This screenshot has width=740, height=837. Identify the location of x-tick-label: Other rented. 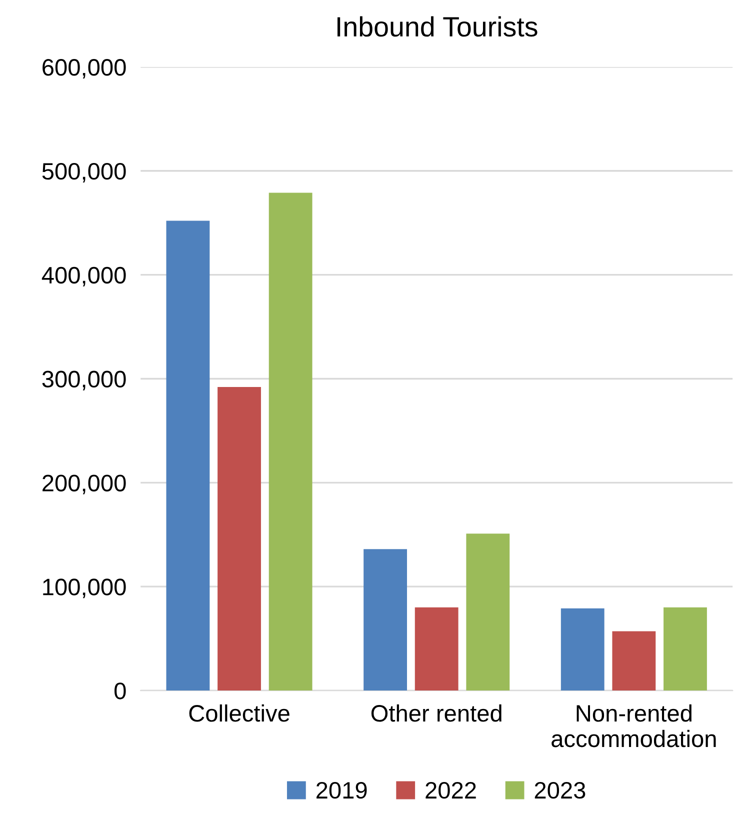
(436, 713).